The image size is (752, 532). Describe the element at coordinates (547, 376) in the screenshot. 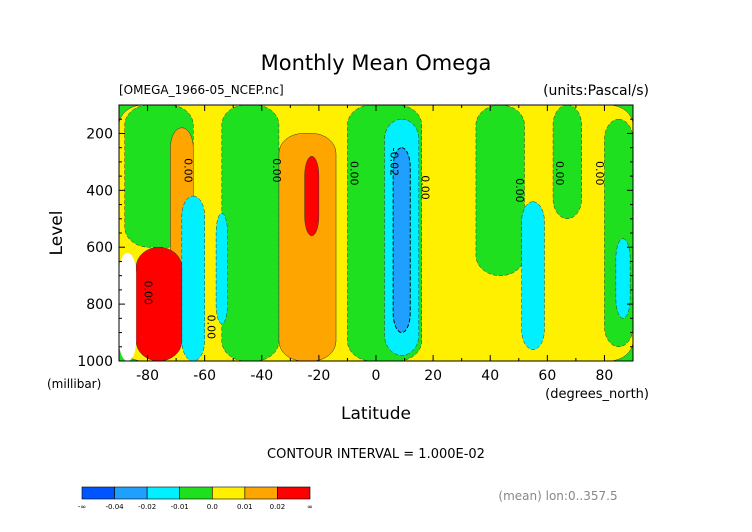

I see `x-tick-label: 60` at that location.